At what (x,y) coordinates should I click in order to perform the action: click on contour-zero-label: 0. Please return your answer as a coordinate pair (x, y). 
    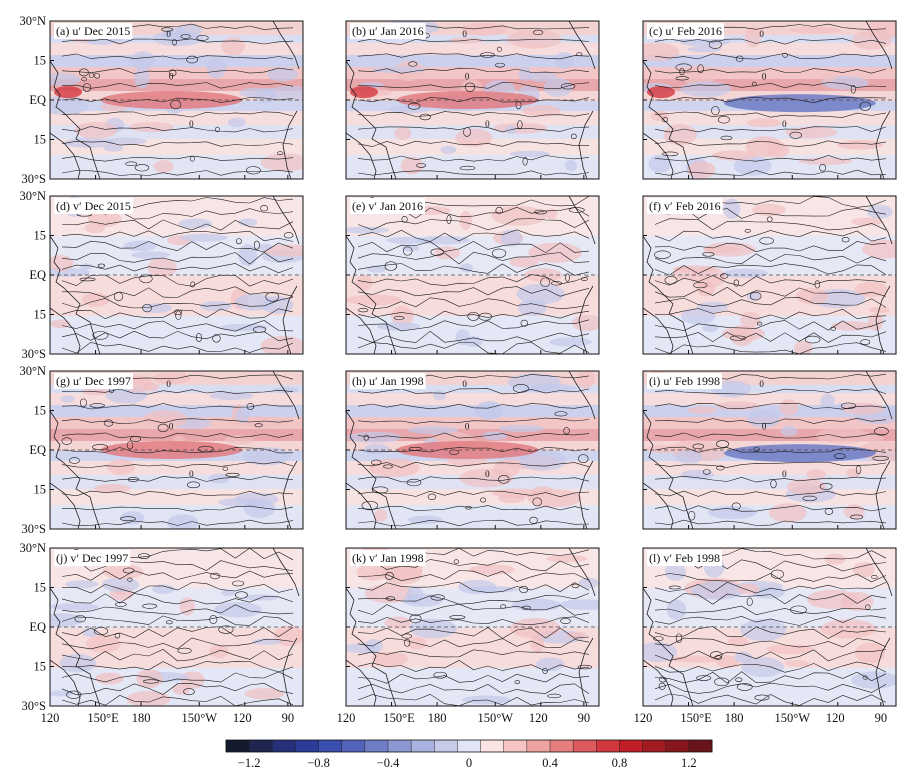
    Looking at the image, I should click on (191, 474).